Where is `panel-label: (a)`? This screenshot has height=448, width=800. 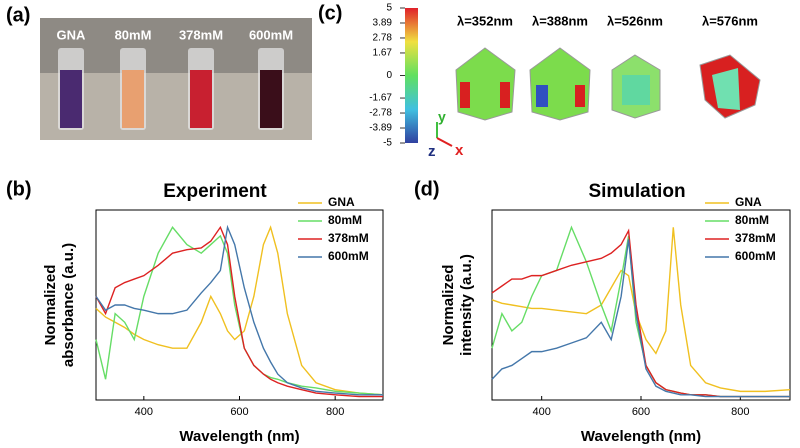
panel-label: (a) is located at coordinates (18, 15).